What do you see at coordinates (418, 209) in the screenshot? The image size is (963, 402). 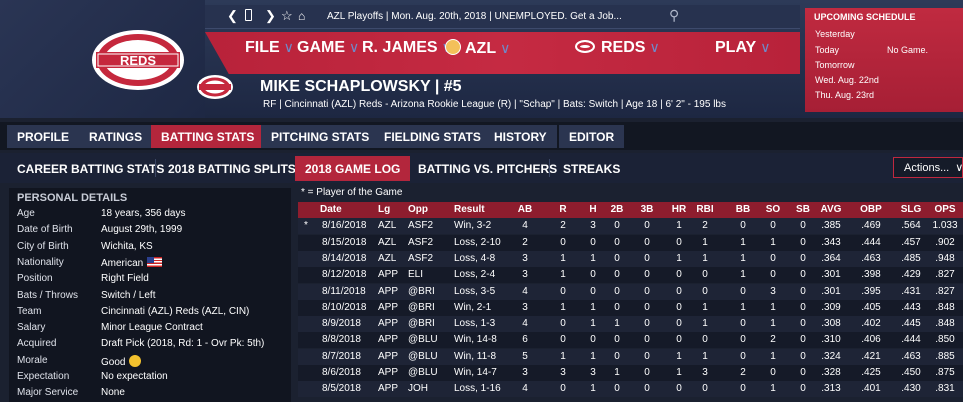 I see `column-header: Opp` at bounding box center [418, 209].